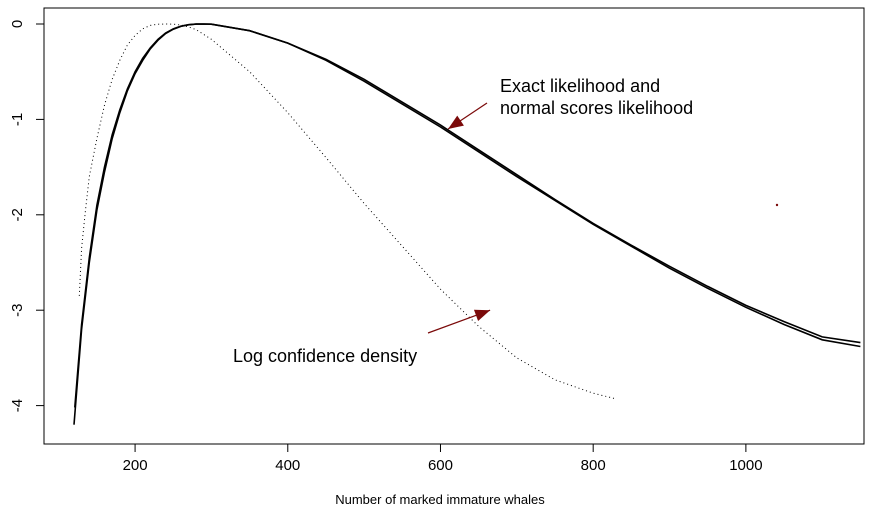  Describe the element at coordinates (325, 356) in the screenshot. I see `annotation-text: Log confidence density` at that location.